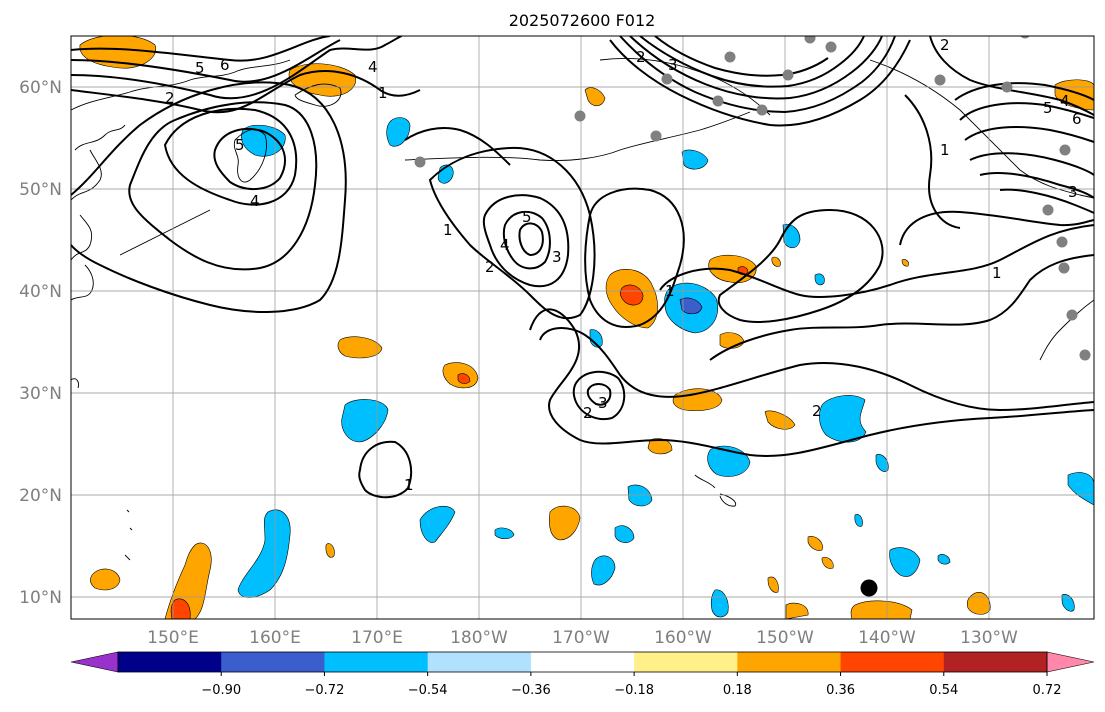 Image resolution: width=1105 pixels, height=712 pixels. Describe the element at coordinates (40, 343) in the screenshot. I see `latitude-labels: 60°N 50°N 40°N 30°N 20°N 10°N` at that location.